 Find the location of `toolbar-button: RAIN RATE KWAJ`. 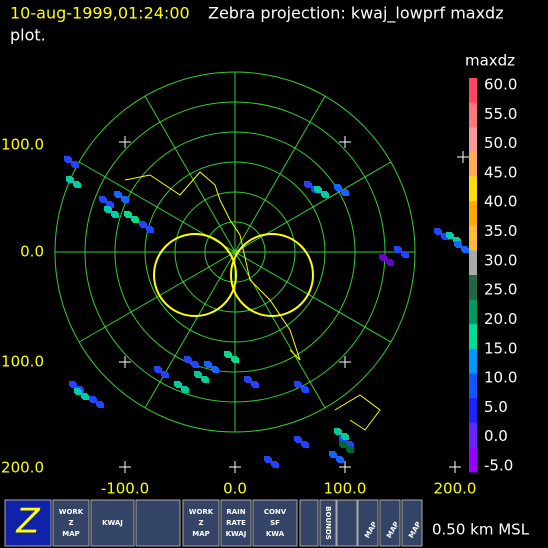

toolbar-button: RAIN RATE KWAJ is located at coordinates (236, 523).